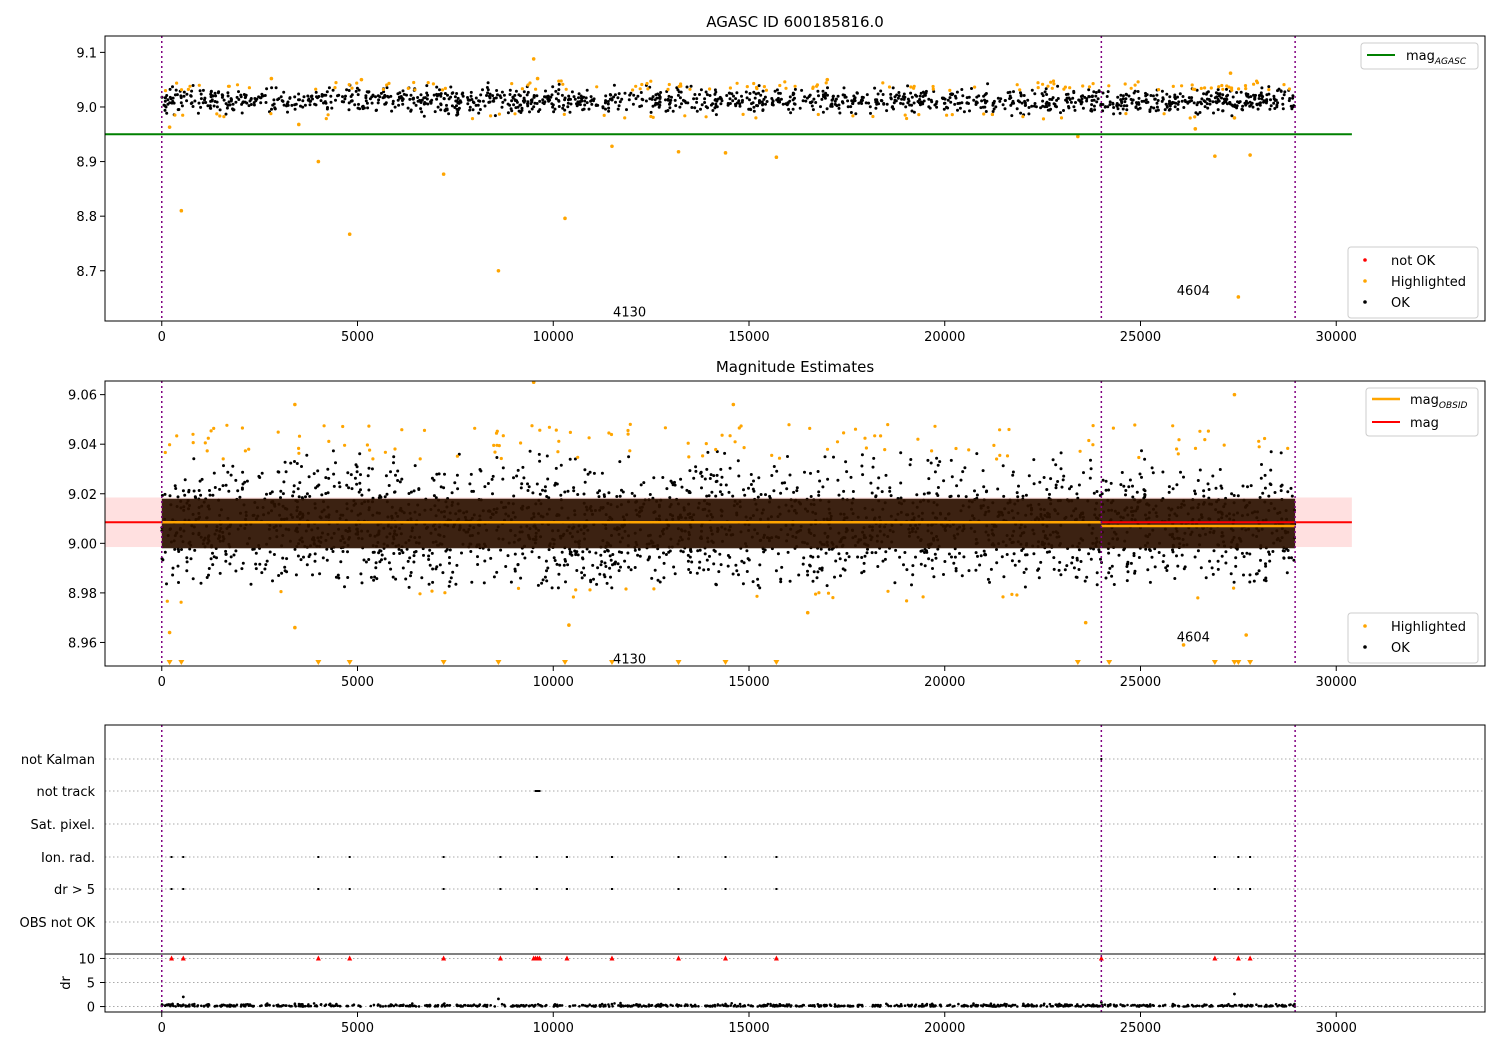 This screenshot has width=1500, height=1050. I want to click on flag-point, so click(566, 857).